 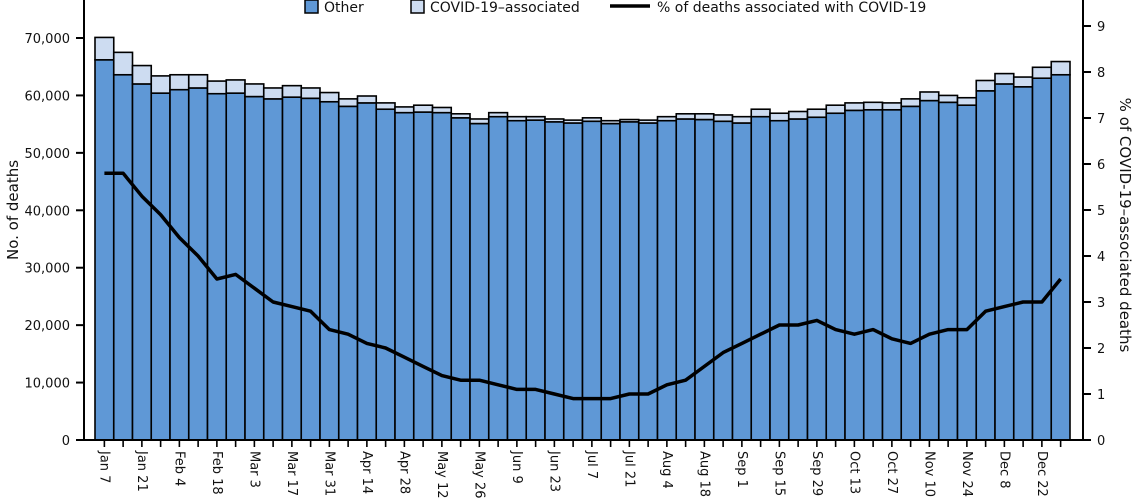 I want to click on x-tick-label: Mar 17, so click(x=291, y=473).